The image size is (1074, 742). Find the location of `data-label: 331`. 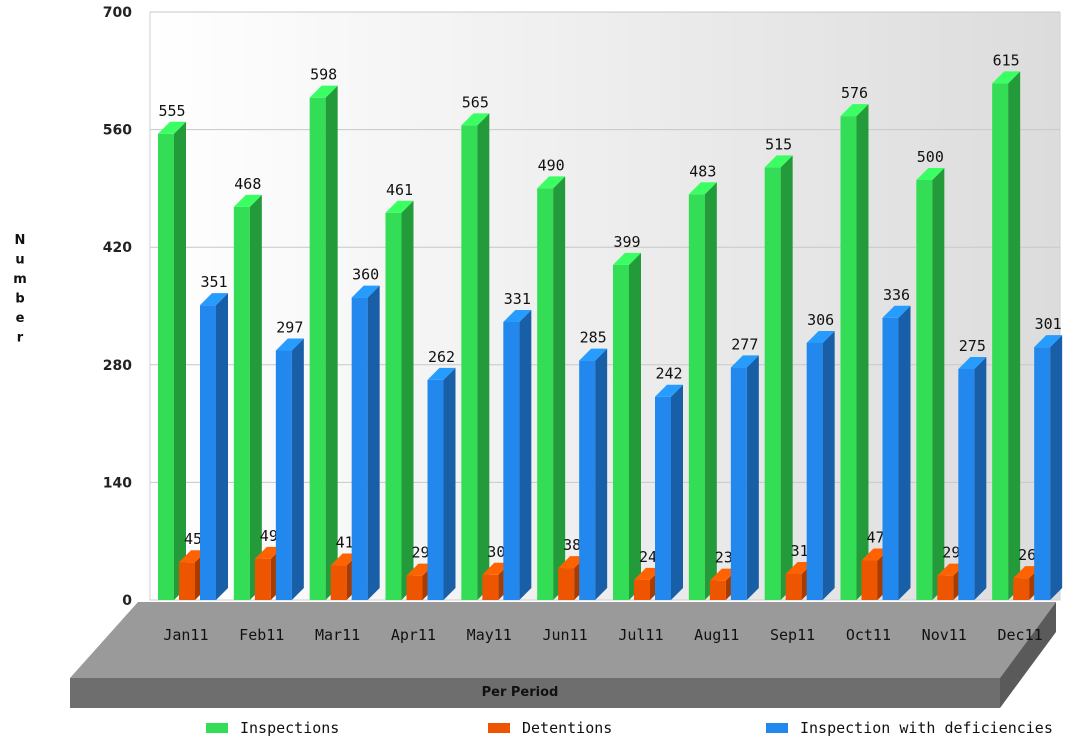

data-label: 331 is located at coordinates (517, 299).